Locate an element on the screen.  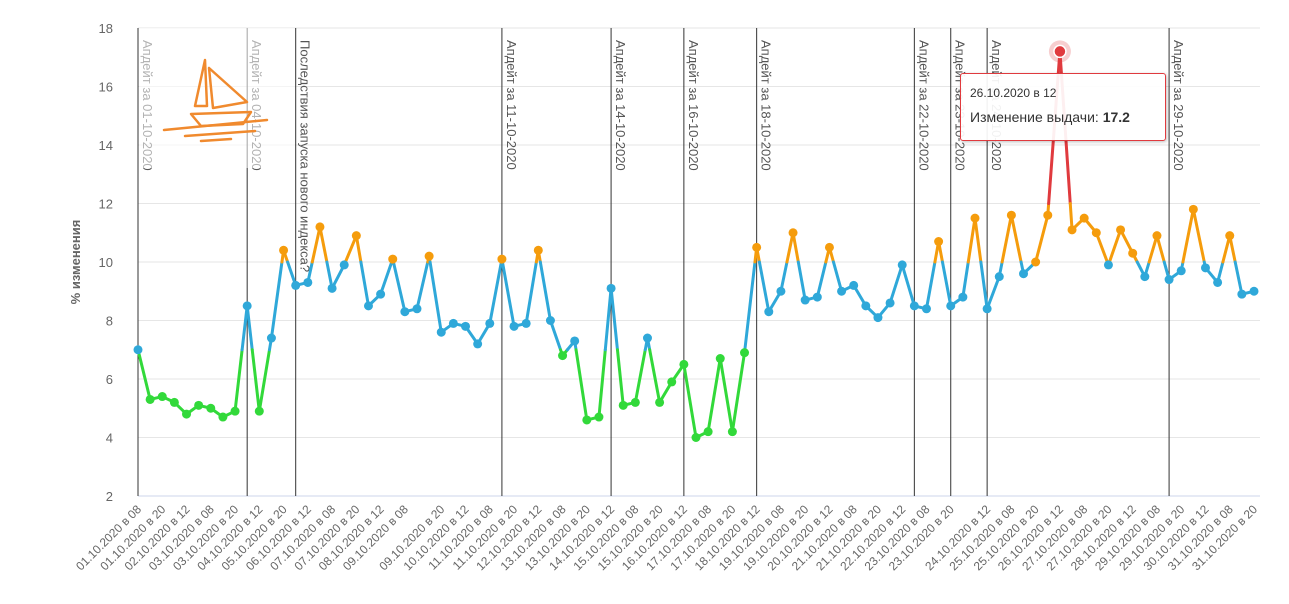
y-tick-label: 16 is located at coordinates (106, 87).